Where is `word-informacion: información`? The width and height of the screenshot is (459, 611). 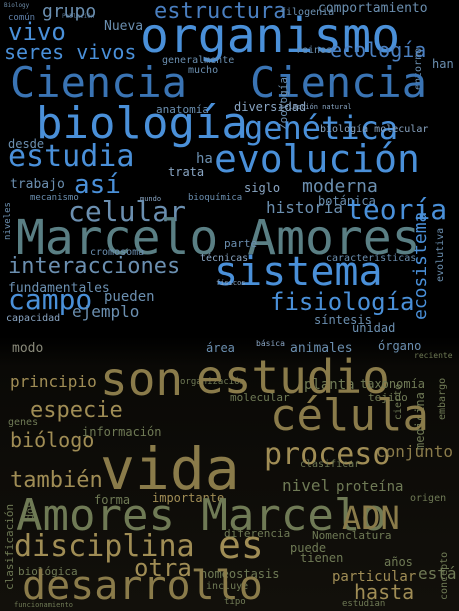
word-informacion: información is located at coordinates (122, 432).